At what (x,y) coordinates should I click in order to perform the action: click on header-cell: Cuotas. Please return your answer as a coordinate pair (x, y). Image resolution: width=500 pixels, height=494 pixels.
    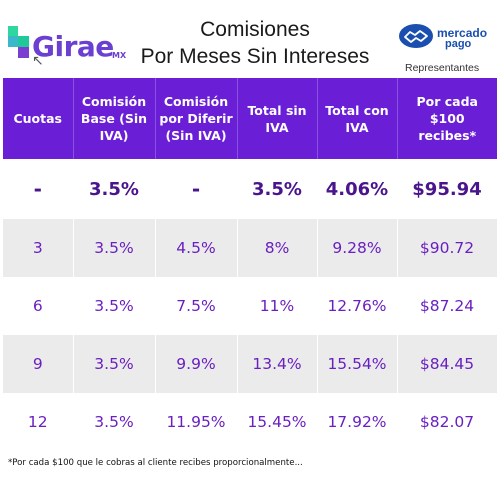
    Looking at the image, I should click on (38, 118).